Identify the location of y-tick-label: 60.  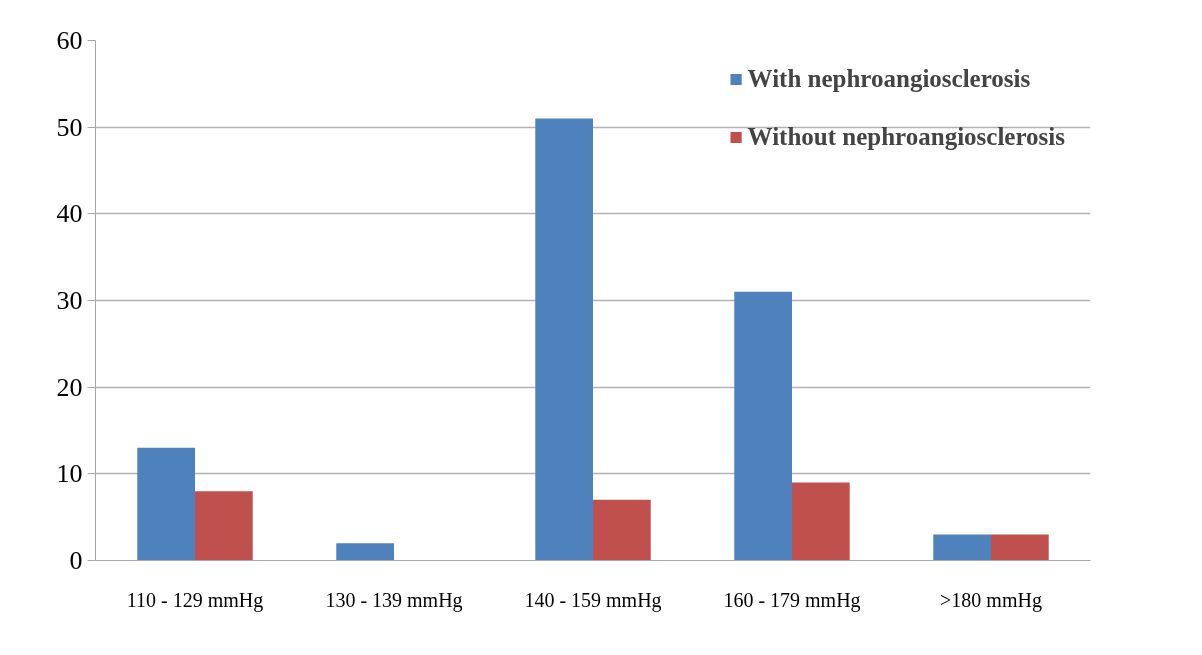
(69, 40).